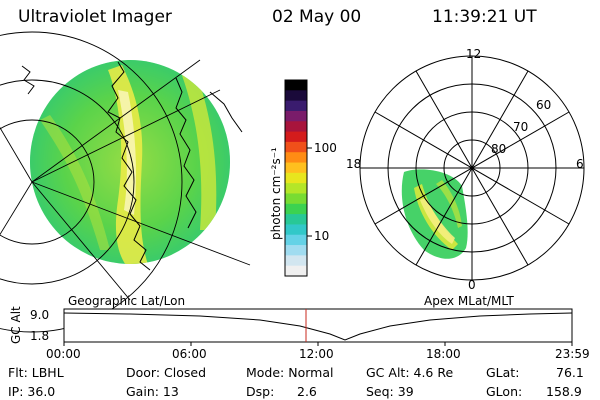 This screenshot has width=600, height=400. What do you see at coordinates (390, 391) in the screenshot?
I see `info-seq: Seq: 39` at bounding box center [390, 391].